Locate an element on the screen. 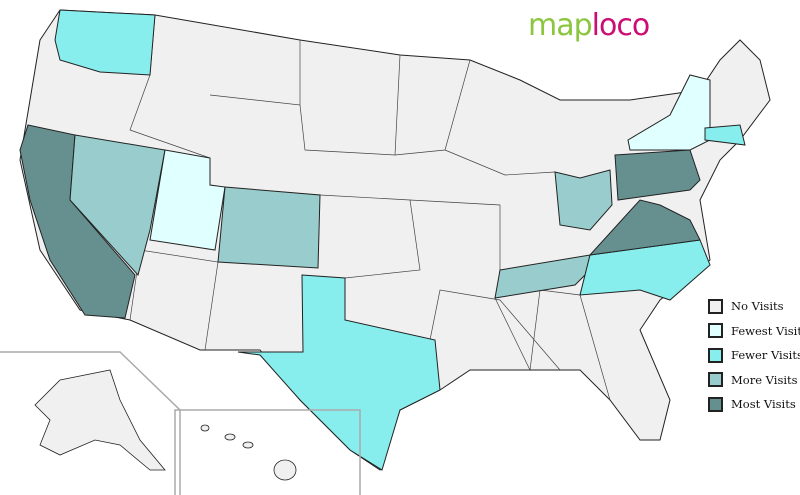 Image resolution: width=800 pixels, height=495 pixels. legend-item: More Visits is located at coordinates (754, 380).